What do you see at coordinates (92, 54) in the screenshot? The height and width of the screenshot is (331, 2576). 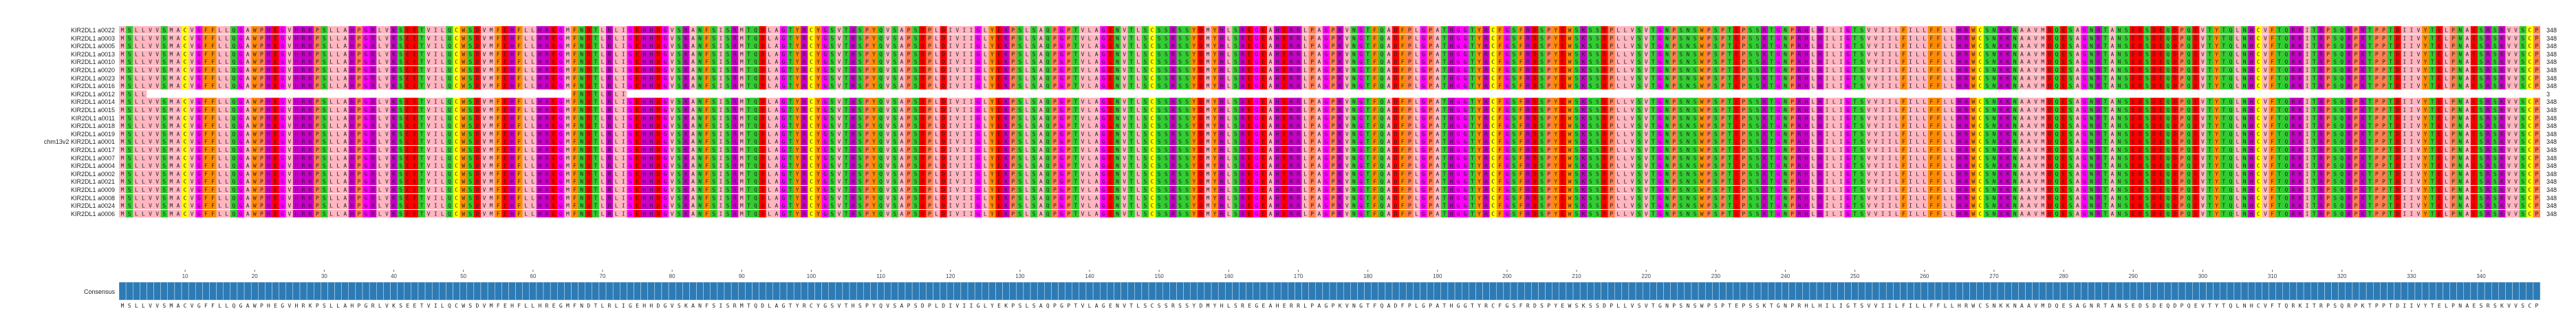 I see `sequence-name: KIR2DL1 a0013` at bounding box center [92, 54].